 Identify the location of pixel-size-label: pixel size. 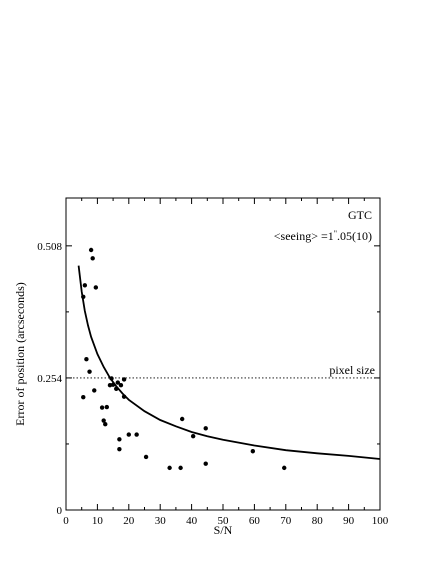
(352, 370).